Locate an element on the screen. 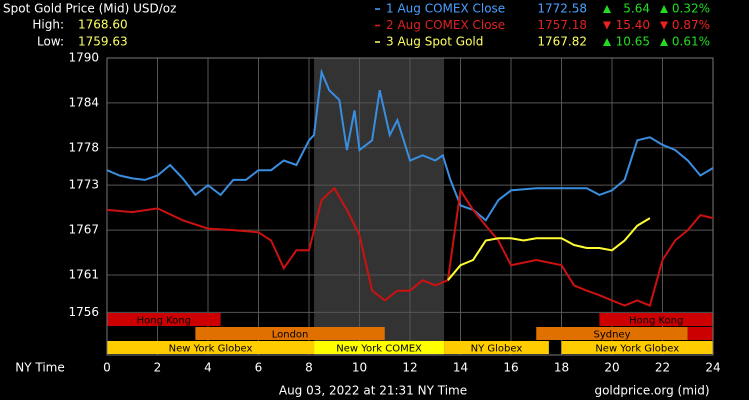 The image size is (749, 400). low-value: 1759.63 is located at coordinates (103, 42).